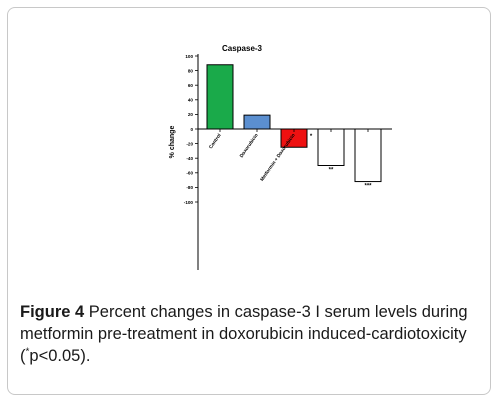 Image resolution: width=500 pixels, height=404 pixels. I want to click on significance-label-3: **, so click(331, 171).